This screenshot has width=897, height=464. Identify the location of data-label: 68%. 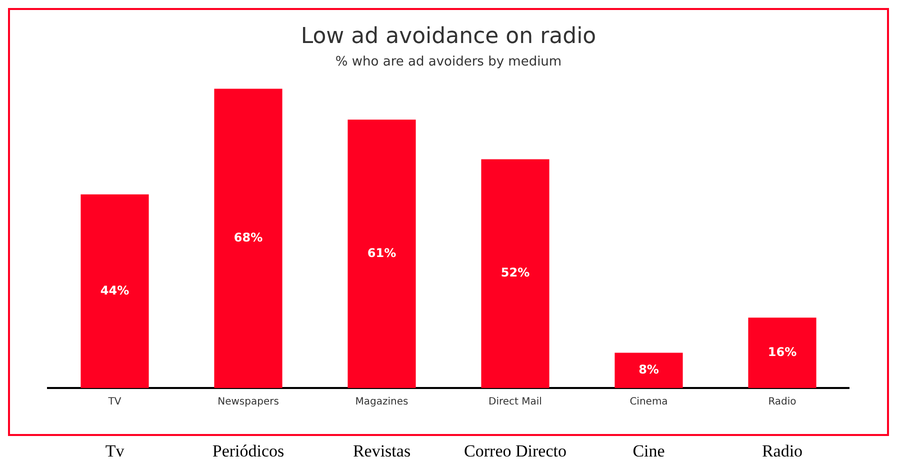
(248, 237).